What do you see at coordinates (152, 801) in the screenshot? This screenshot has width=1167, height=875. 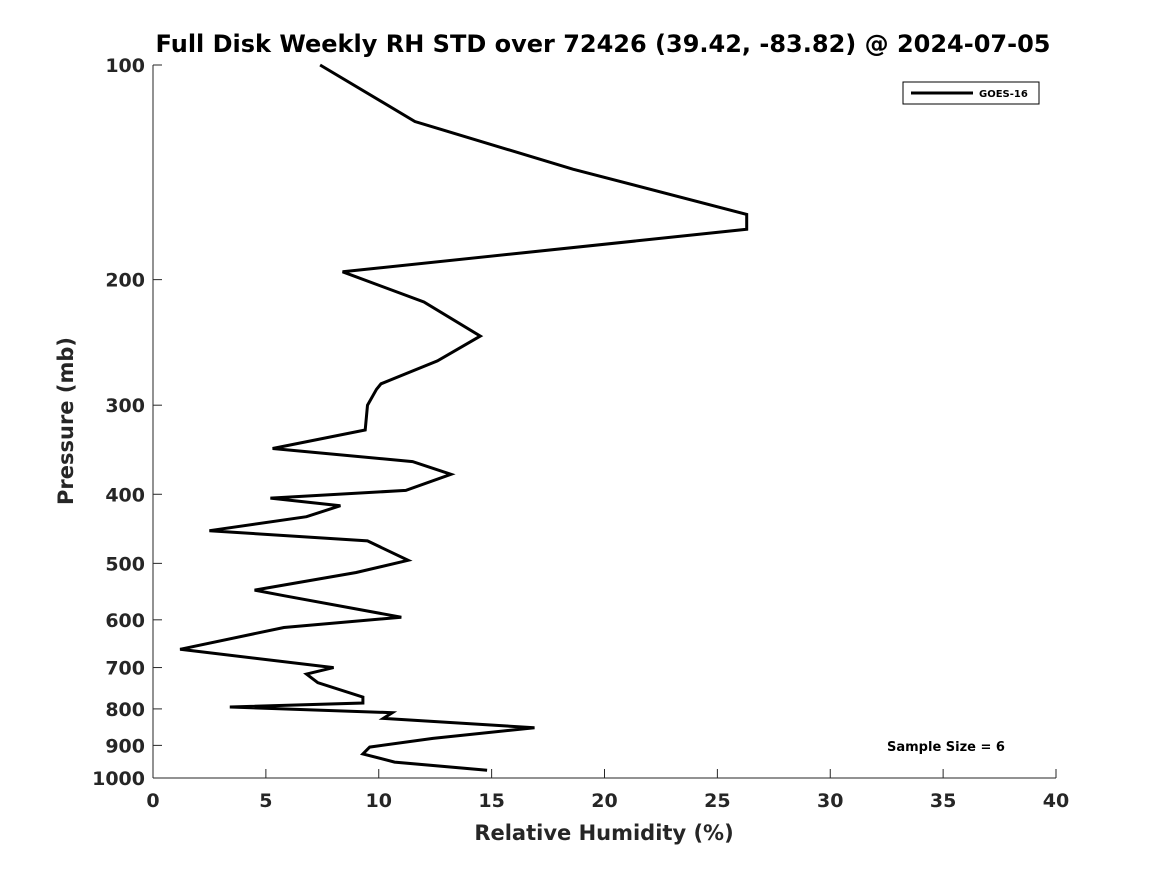 I see `x-tick-label: 0` at bounding box center [152, 801].